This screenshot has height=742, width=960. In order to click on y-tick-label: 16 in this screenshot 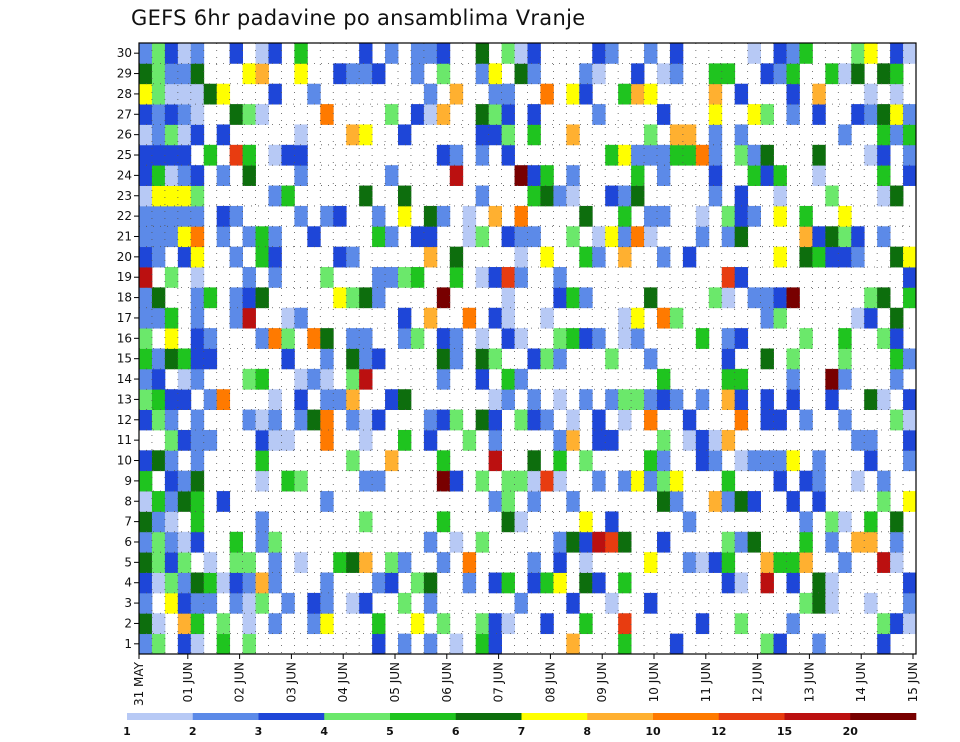, I will do `click(124, 338)`.